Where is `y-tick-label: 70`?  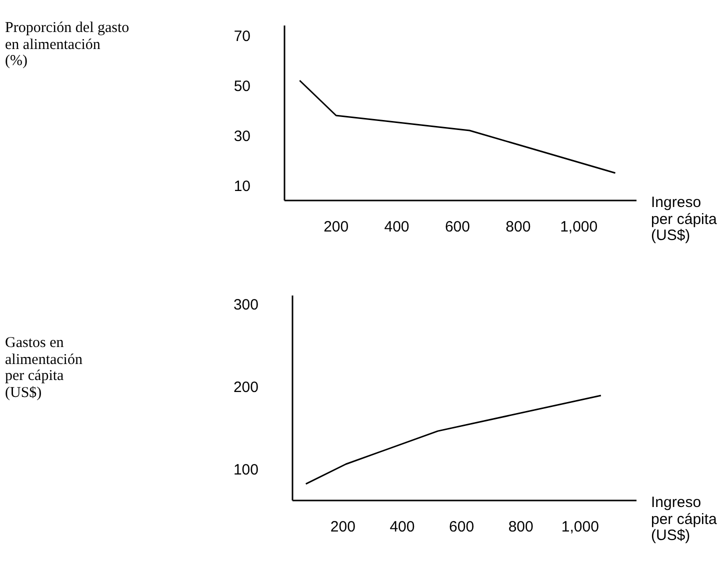
y-tick-label: 70 is located at coordinates (242, 36).